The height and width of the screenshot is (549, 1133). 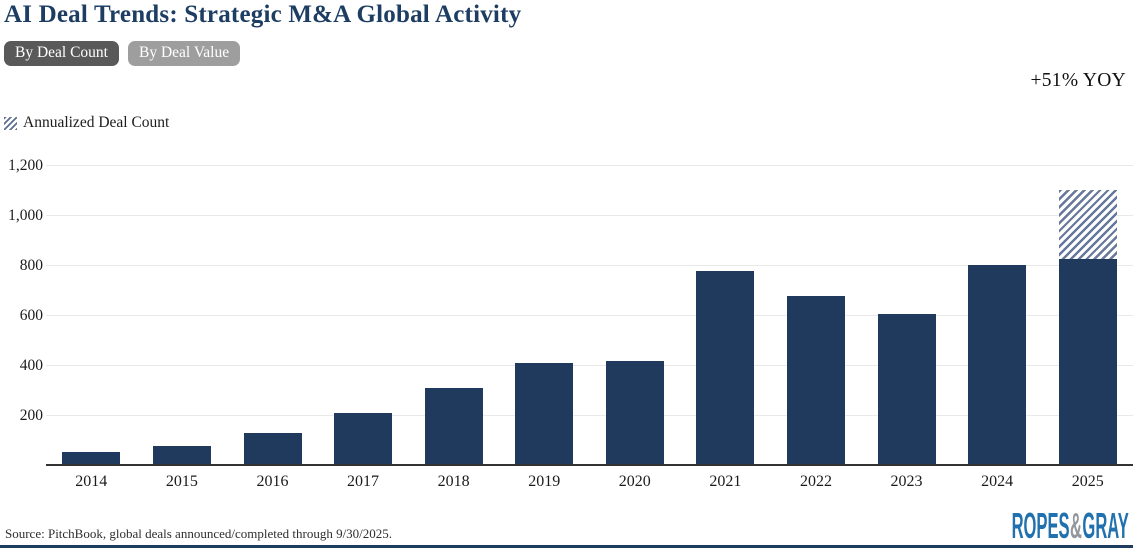 I want to click on x-tick-label-2023: 2023, so click(x=906, y=481).